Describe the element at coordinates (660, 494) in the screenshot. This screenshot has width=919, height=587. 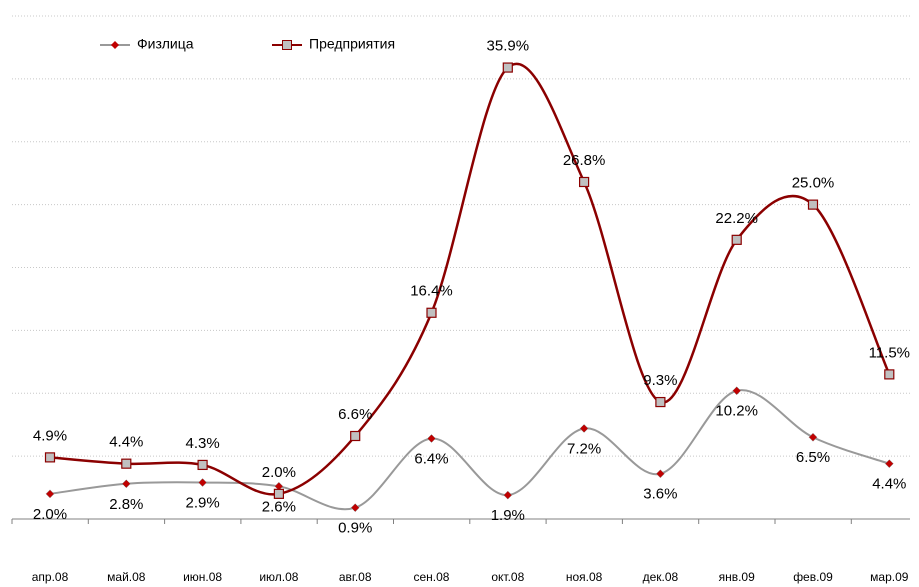
I see `data-label: 3.6%` at that location.